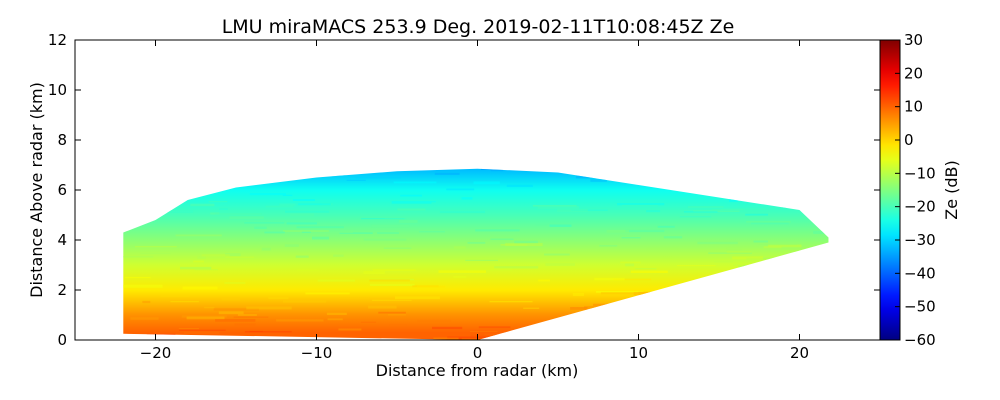  Describe the element at coordinates (920, 307) in the screenshot. I see `colorbar-tick-label: −50` at that location.